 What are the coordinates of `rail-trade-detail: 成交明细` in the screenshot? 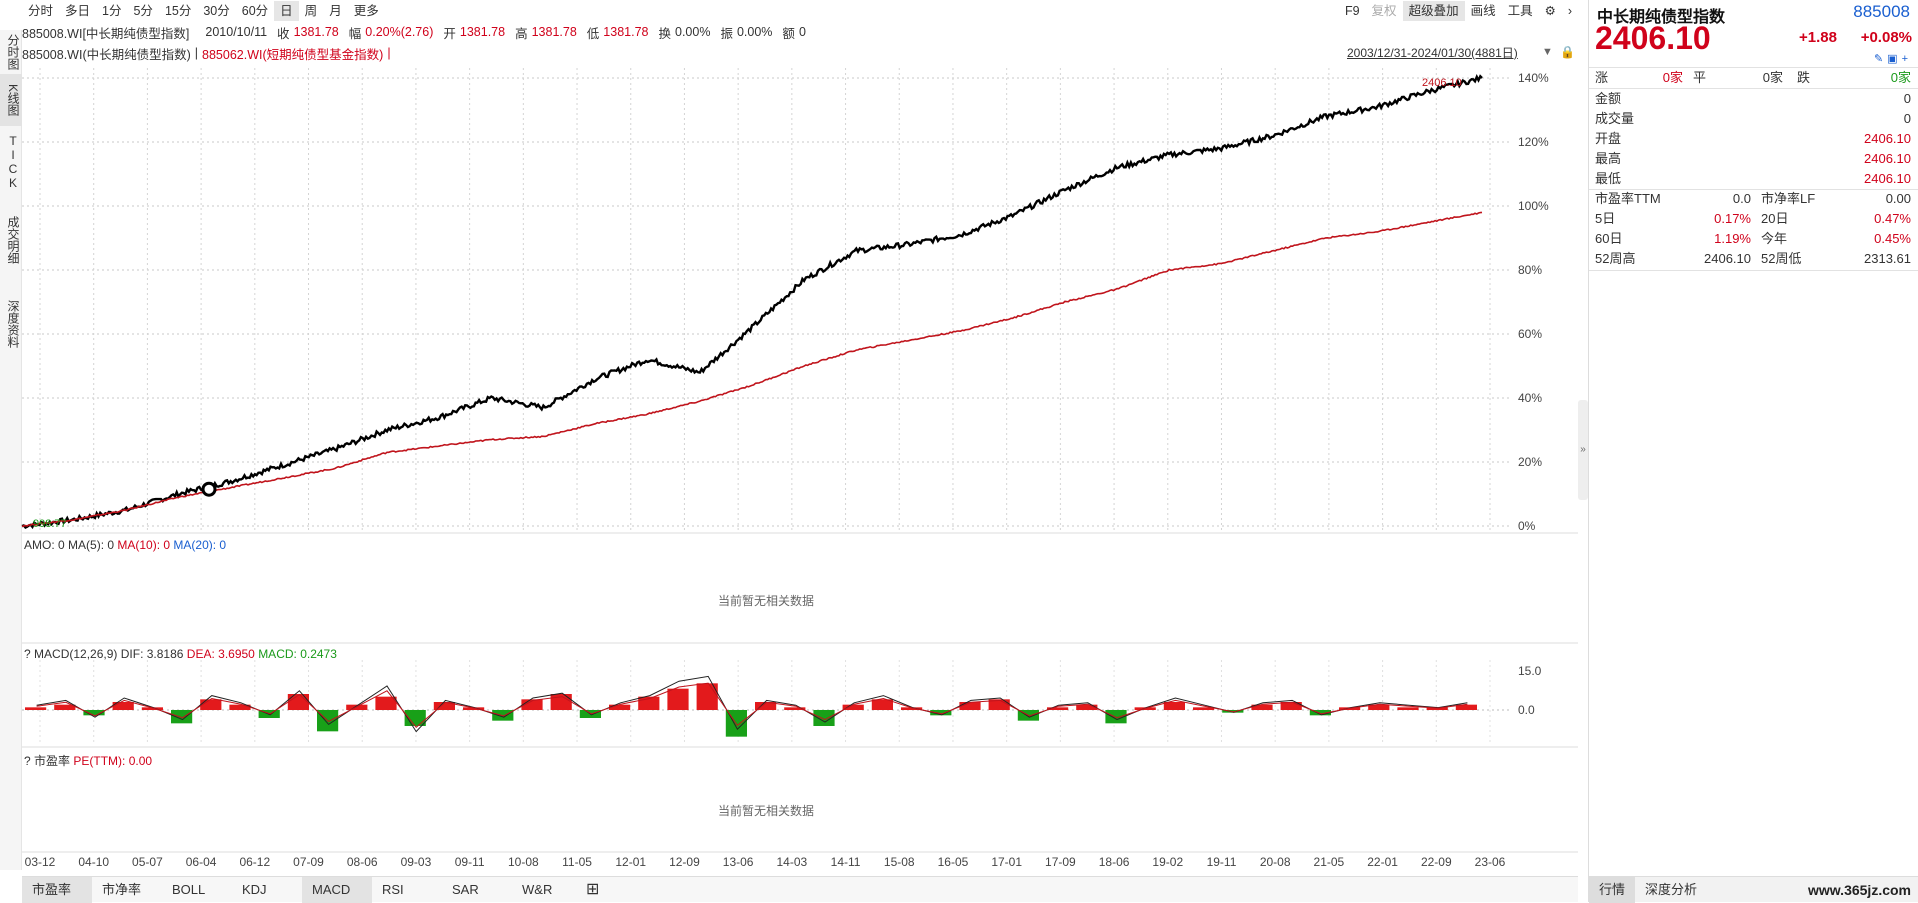 It's located at (13, 240).